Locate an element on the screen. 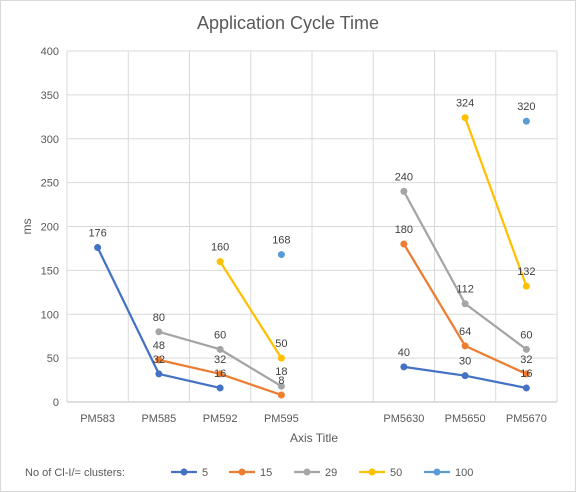  data-label: 112 is located at coordinates (465, 290).